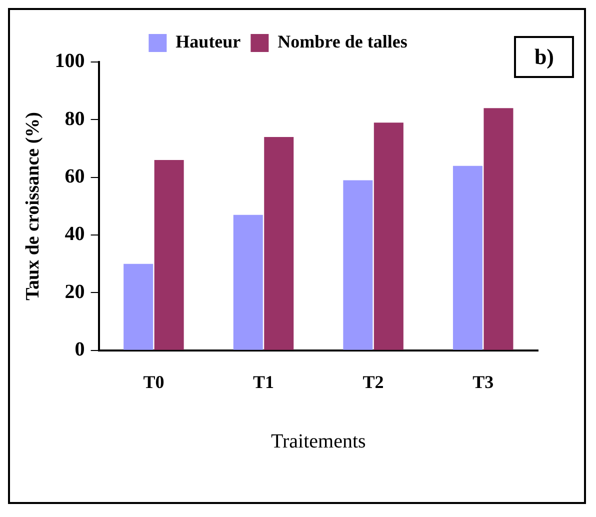  What do you see at coordinates (208, 42) in the screenshot?
I see `legend-label: Hauteur` at bounding box center [208, 42].